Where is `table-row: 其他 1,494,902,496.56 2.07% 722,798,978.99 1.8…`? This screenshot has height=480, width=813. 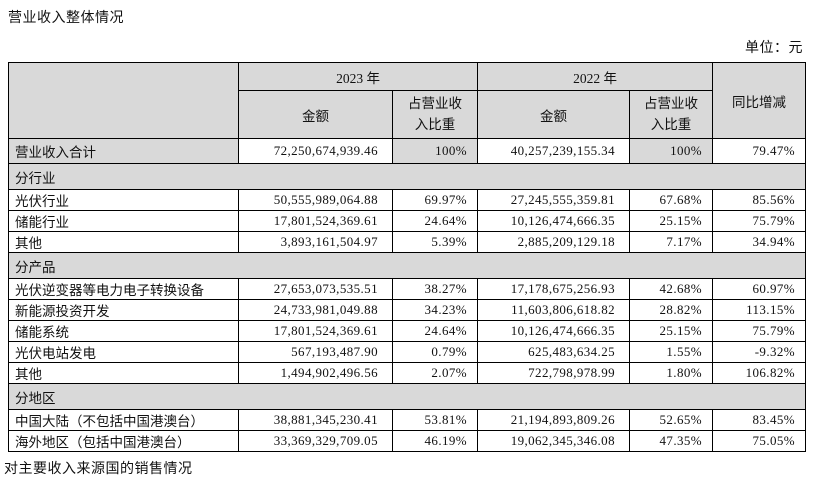 table-row: 其他 1,494,902,496.56 2.07% 722,798,978.99 1.8… is located at coordinates (407, 373).